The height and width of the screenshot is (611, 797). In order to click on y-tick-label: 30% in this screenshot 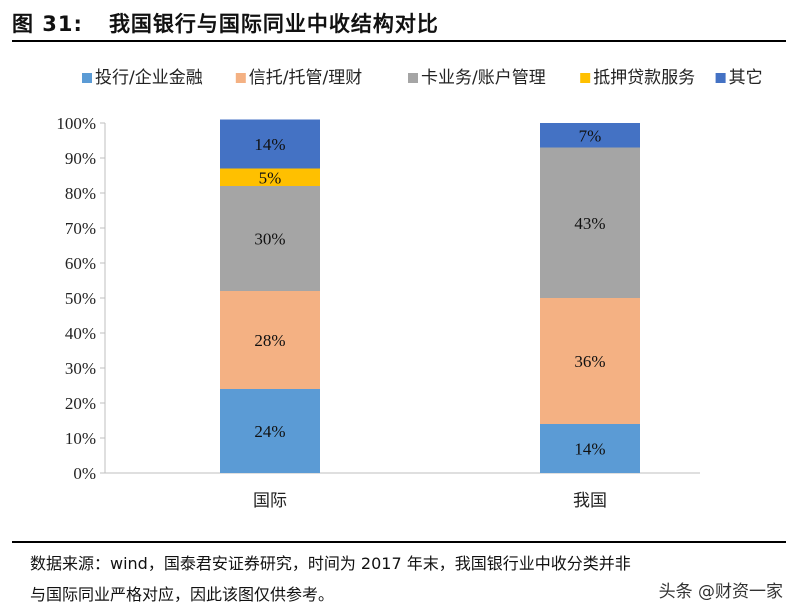, I will do `click(80, 368)`.